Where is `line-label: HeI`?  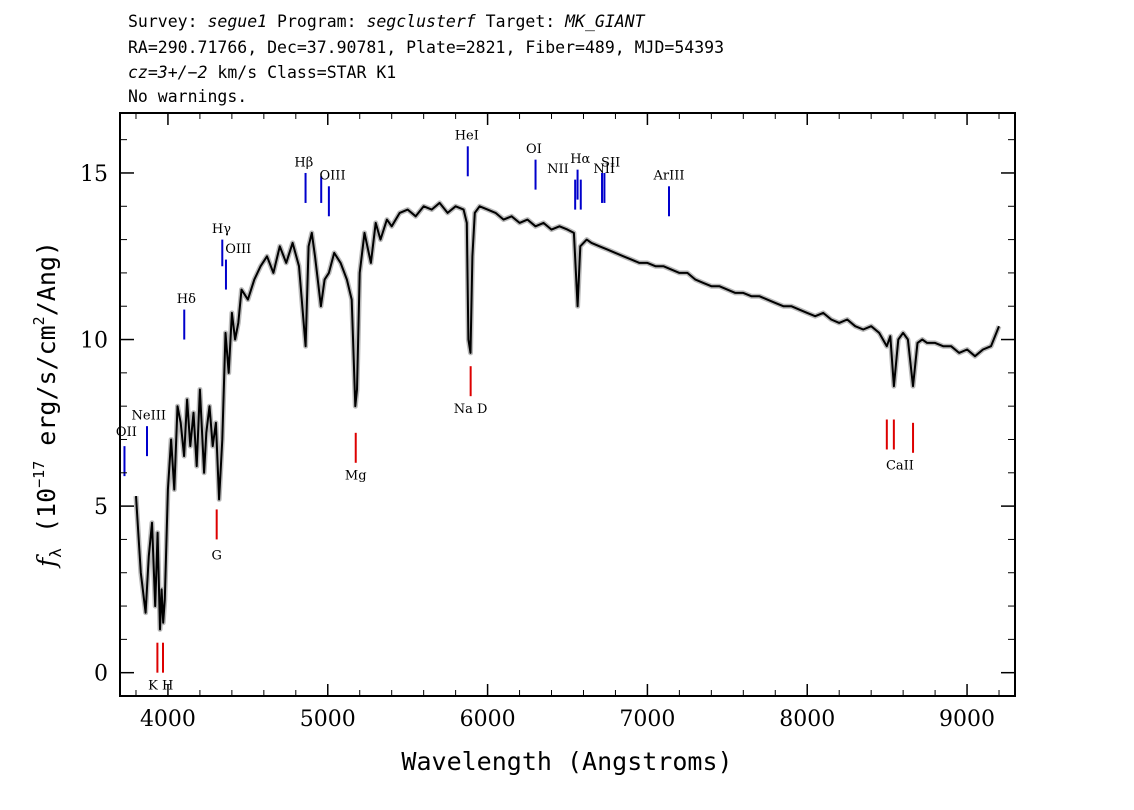
line-label: HeI is located at coordinates (467, 136).